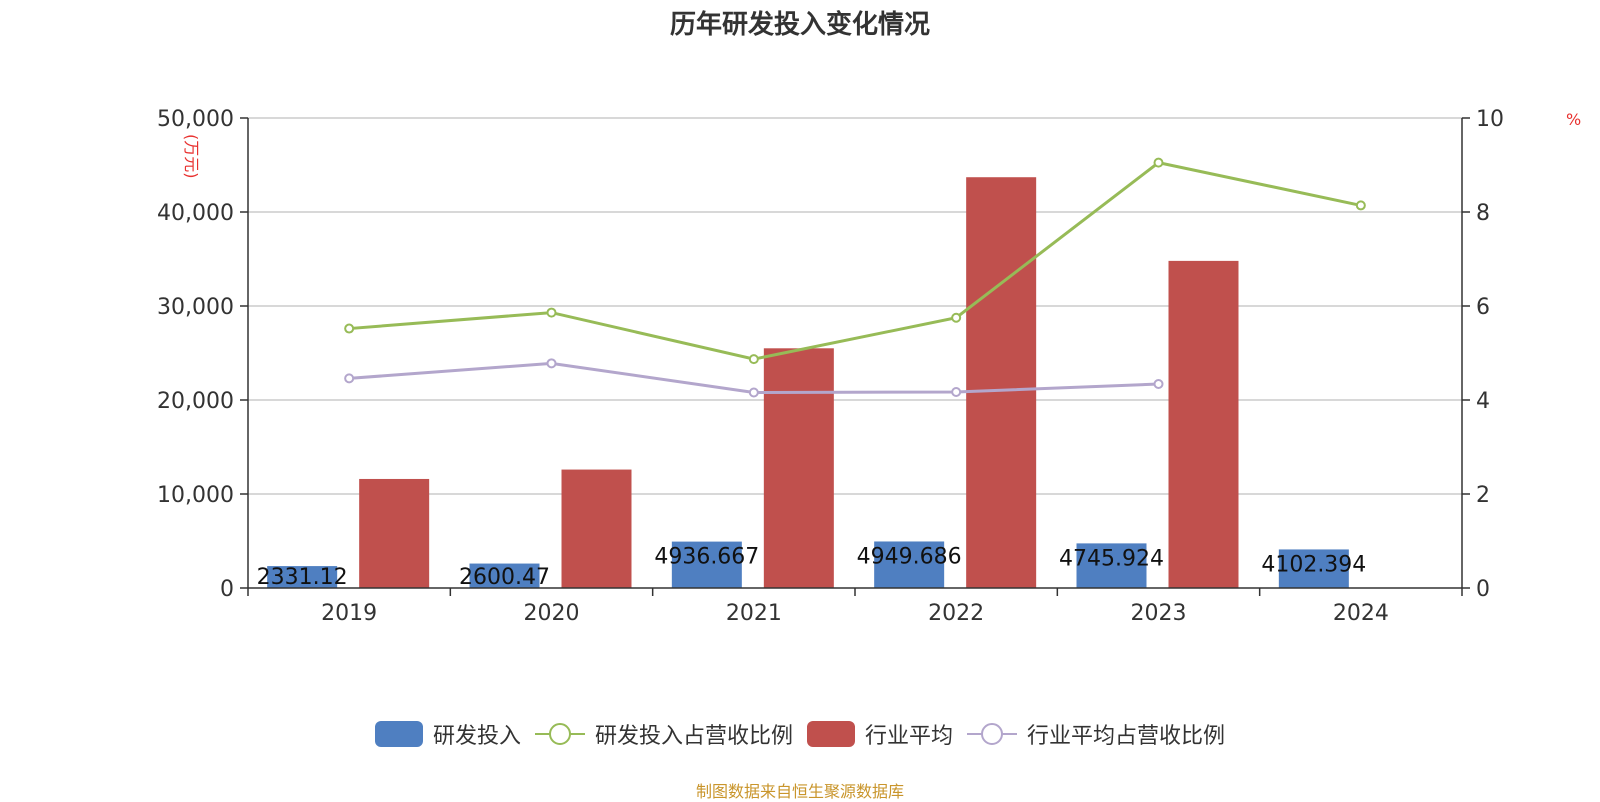  What do you see at coordinates (1111, 558) in the screenshot?
I see `bar-data-label: 4745.924` at bounding box center [1111, 558].